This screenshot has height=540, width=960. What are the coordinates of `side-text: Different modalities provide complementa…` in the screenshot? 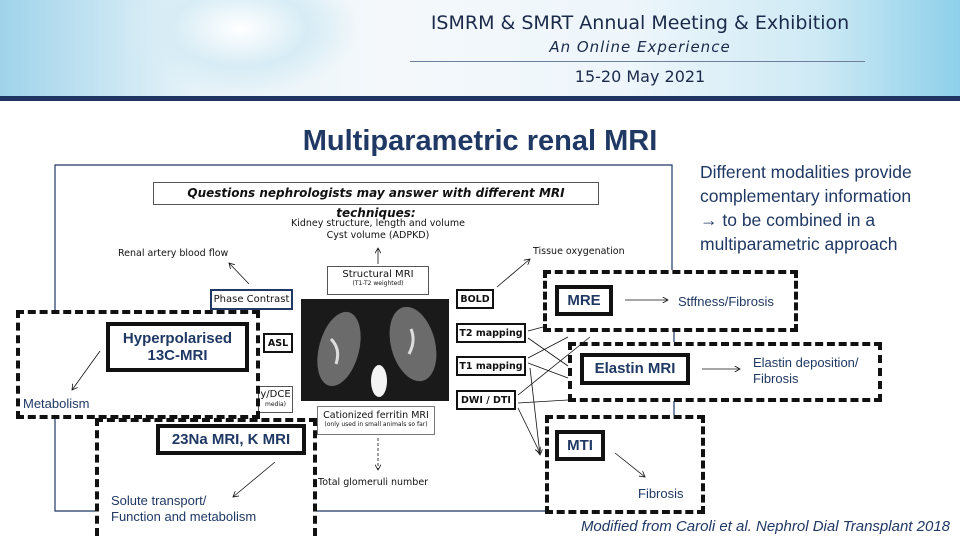 It's located at (830, 208).